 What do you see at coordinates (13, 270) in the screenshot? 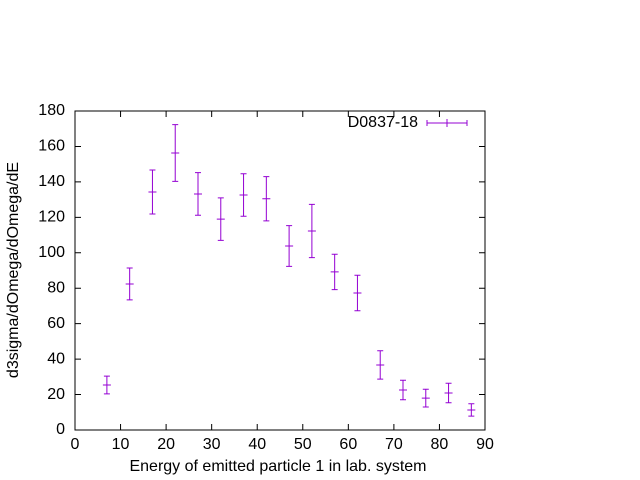
I see `y-axis-label: d3sigma/dOmega/dOmega/dE` at bounding box center [13, 270].